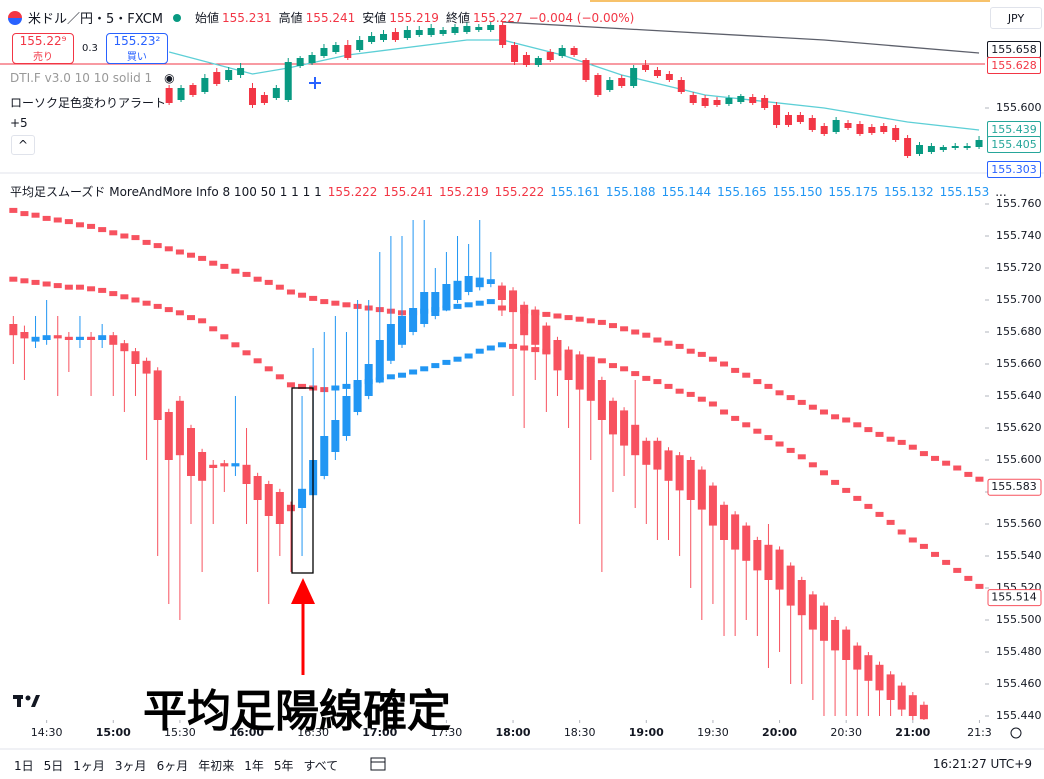 The height and width of the screenshot is (779, 1044). Describe the element at coordinates (1016, 733) in the screenshot. I see `settings-icon` at that location.